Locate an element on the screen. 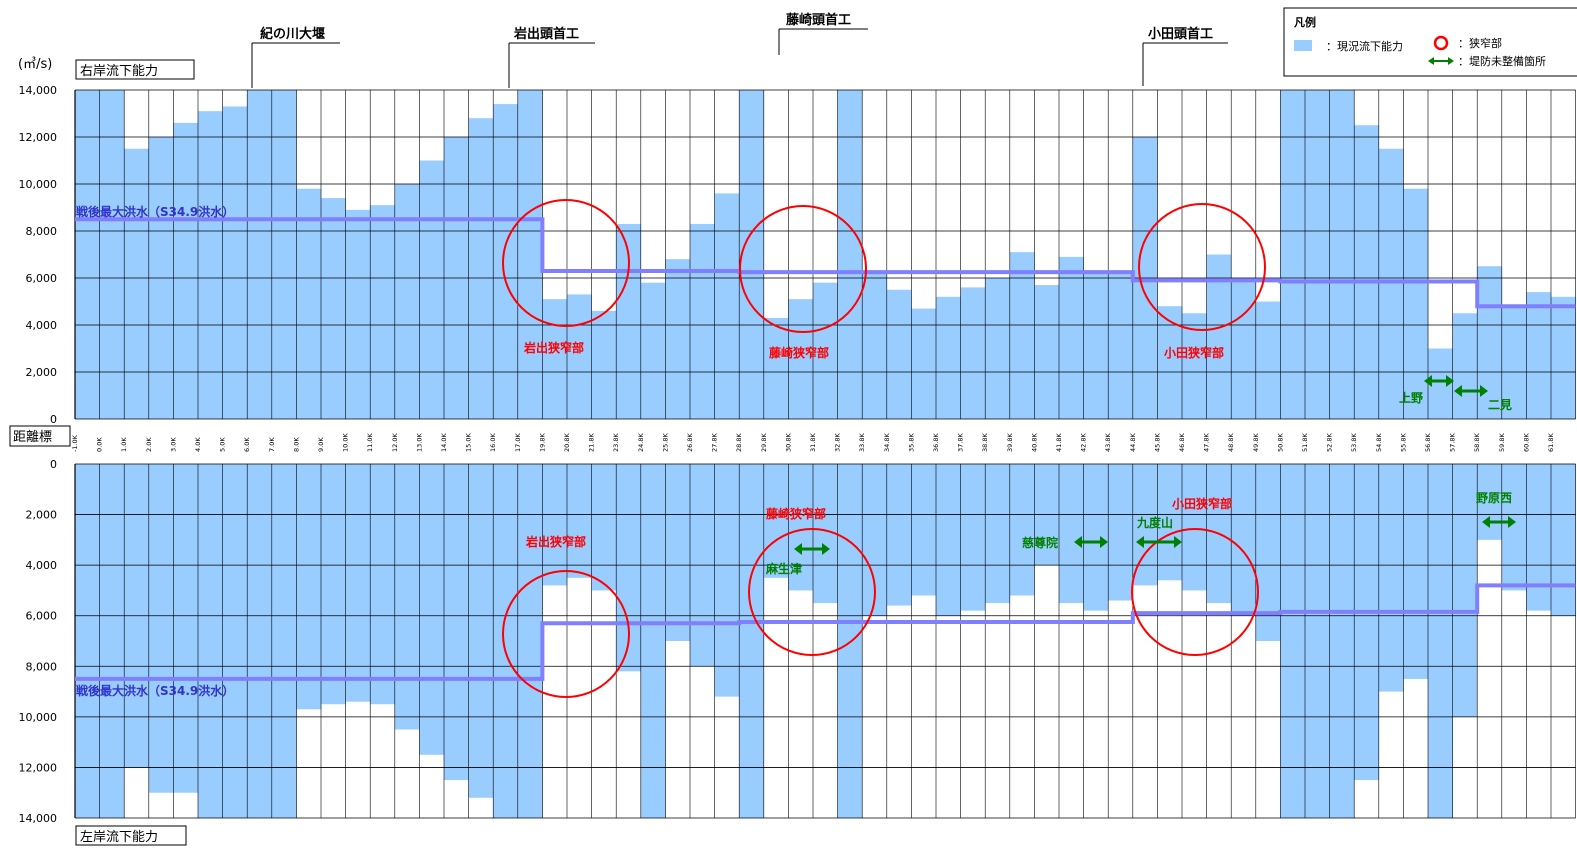 The height and width of the screenshot is (850, 1577). flood-line-upper is located at coordinates (825, 263).